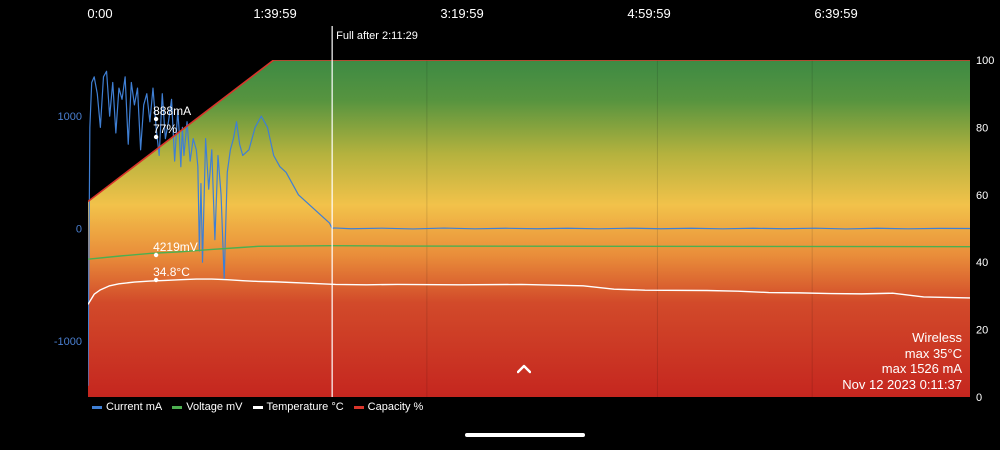 This screenshot has width=1000, height=450. Describe the element at coordinates (982, 331) in the screenshot. I see `y-right-tick-label: 20` at that location.